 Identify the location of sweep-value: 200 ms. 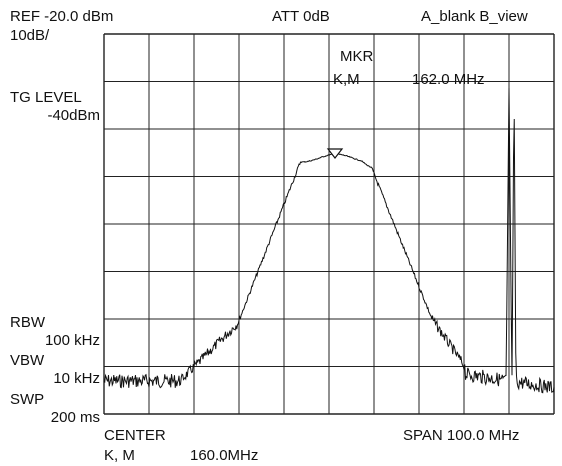
(75, 417).